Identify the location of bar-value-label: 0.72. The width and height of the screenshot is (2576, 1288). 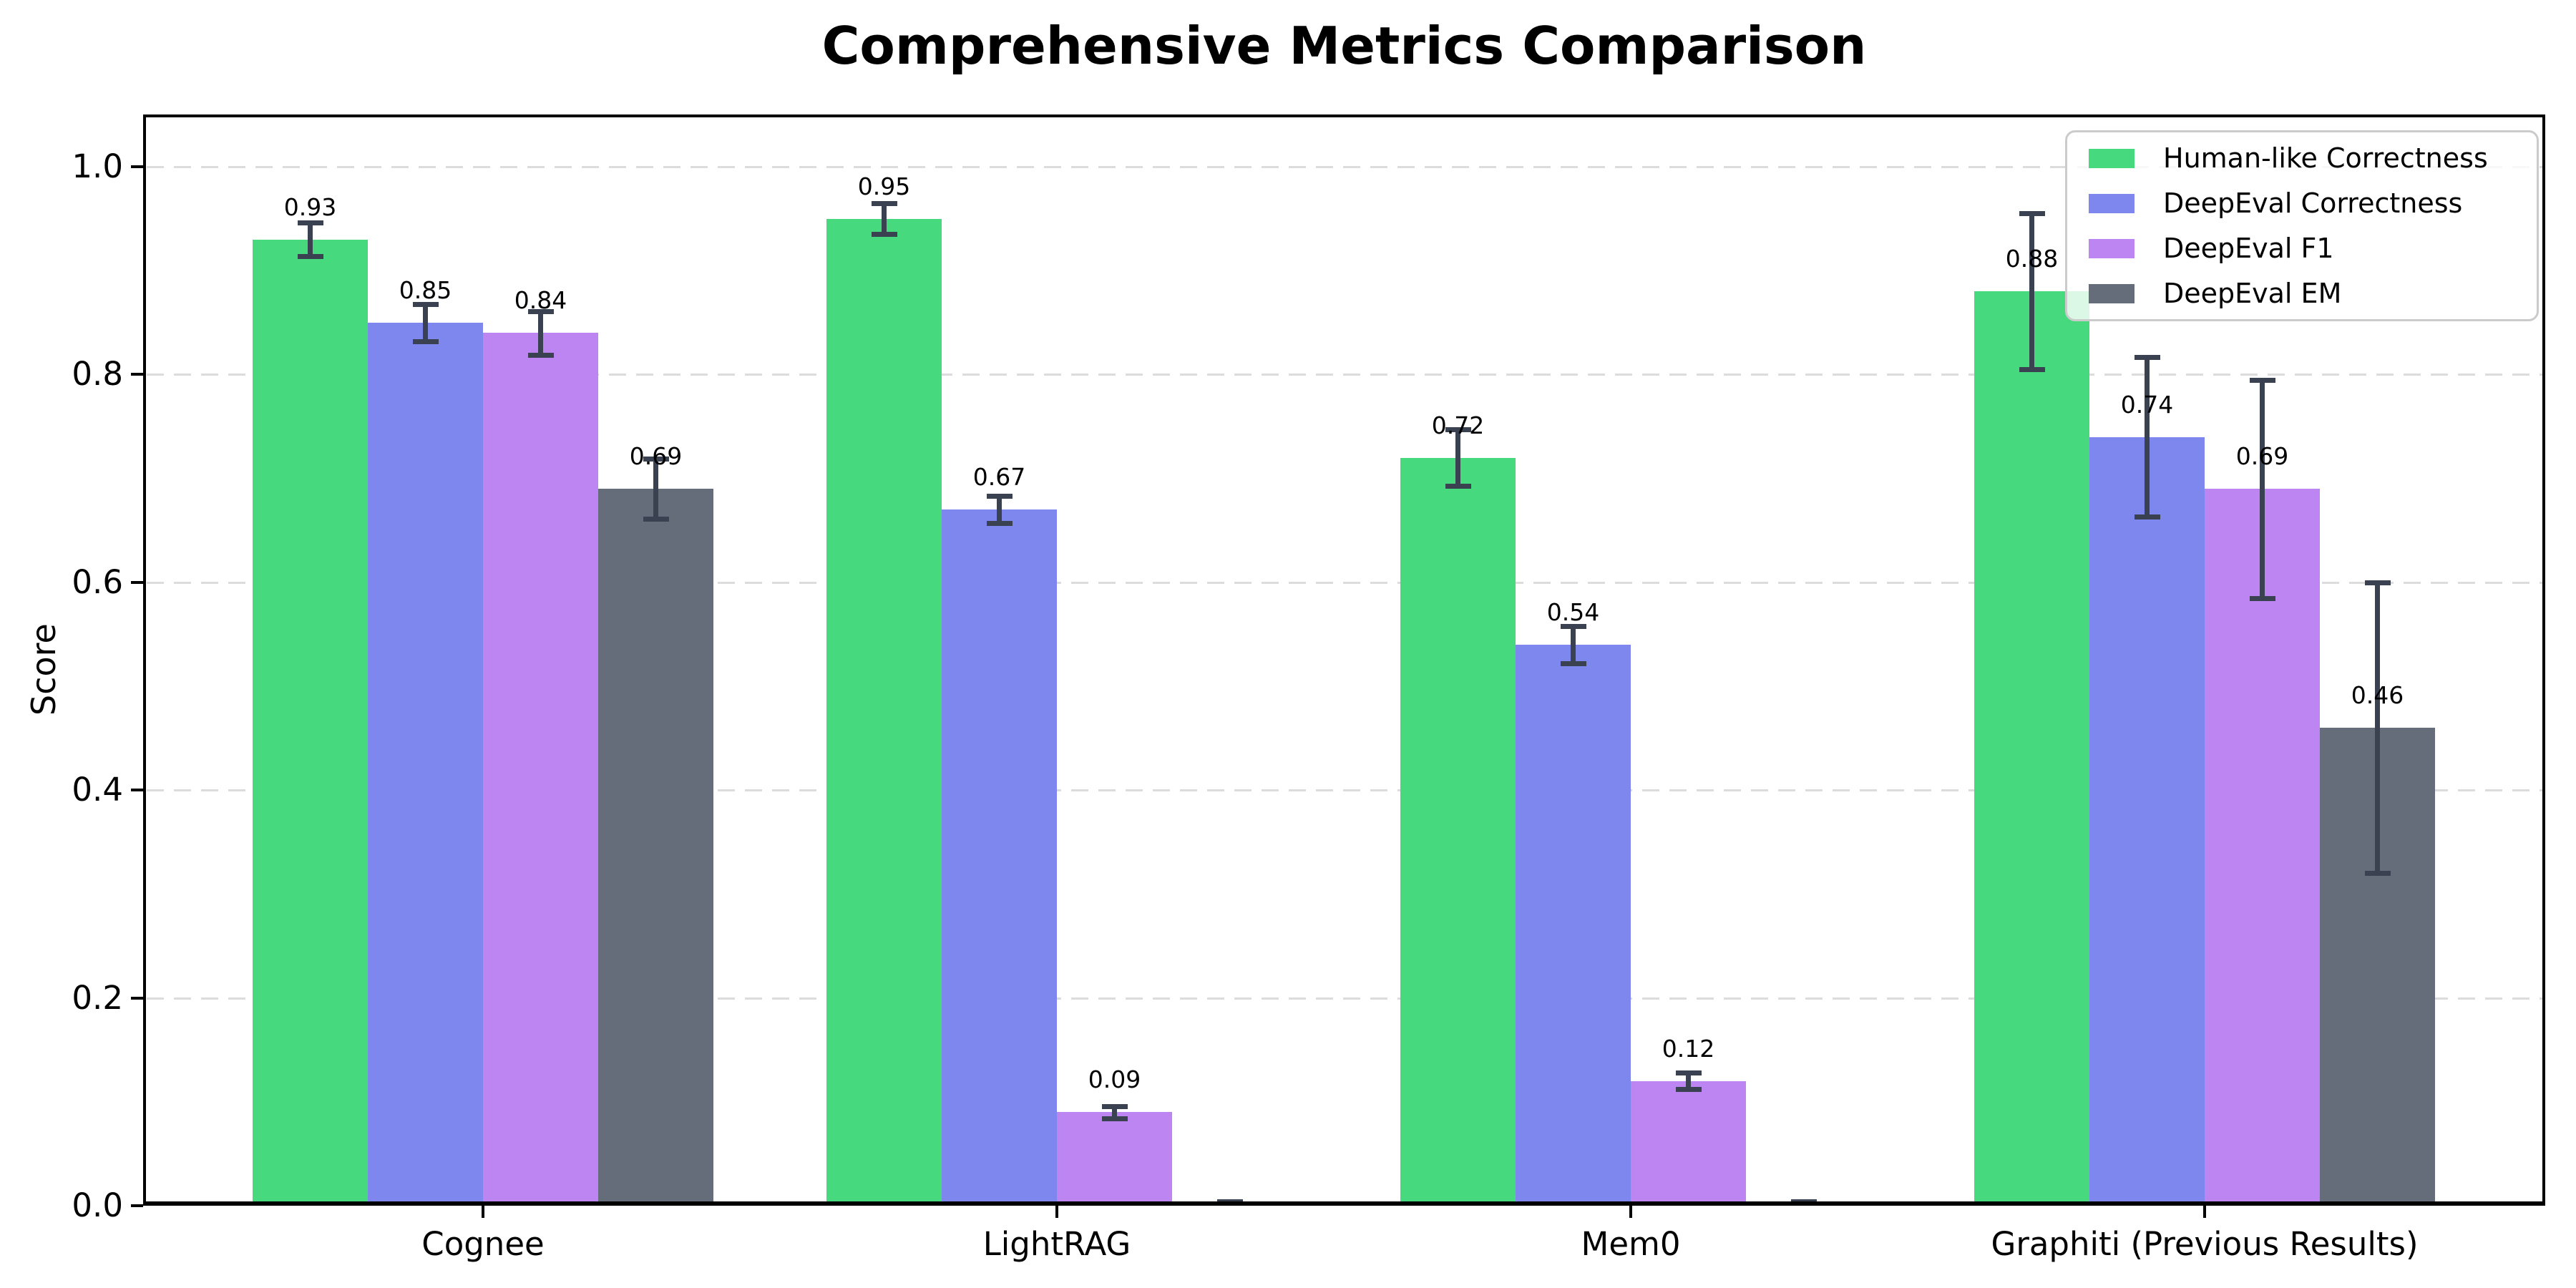
(1458, 425).